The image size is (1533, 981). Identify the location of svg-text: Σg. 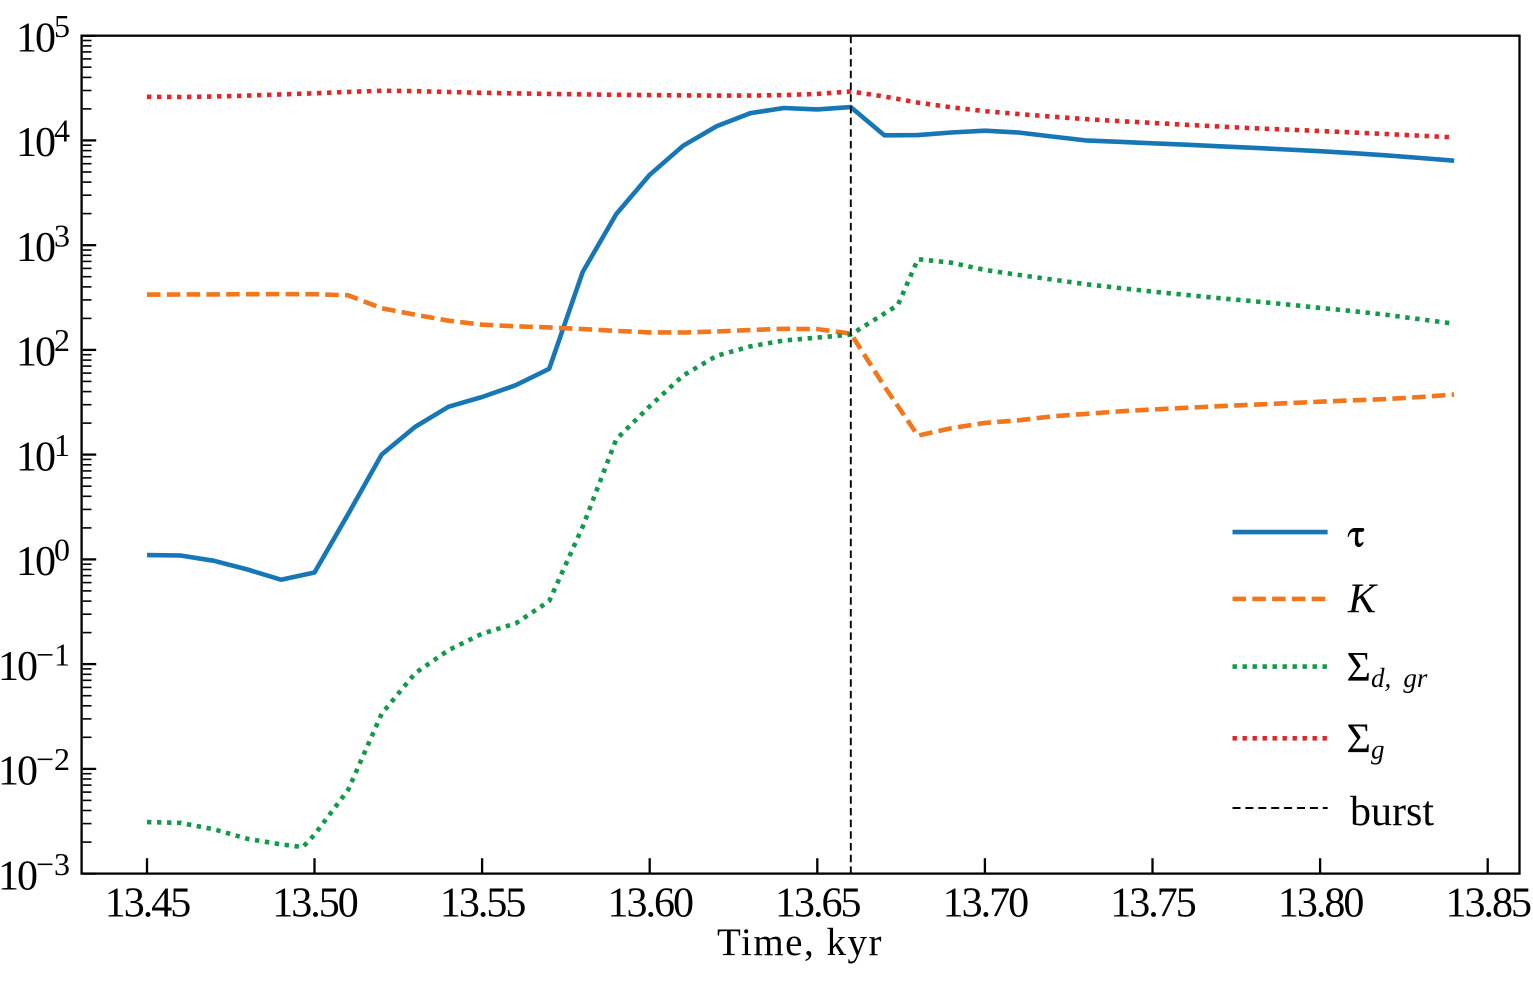
(1366, 741).